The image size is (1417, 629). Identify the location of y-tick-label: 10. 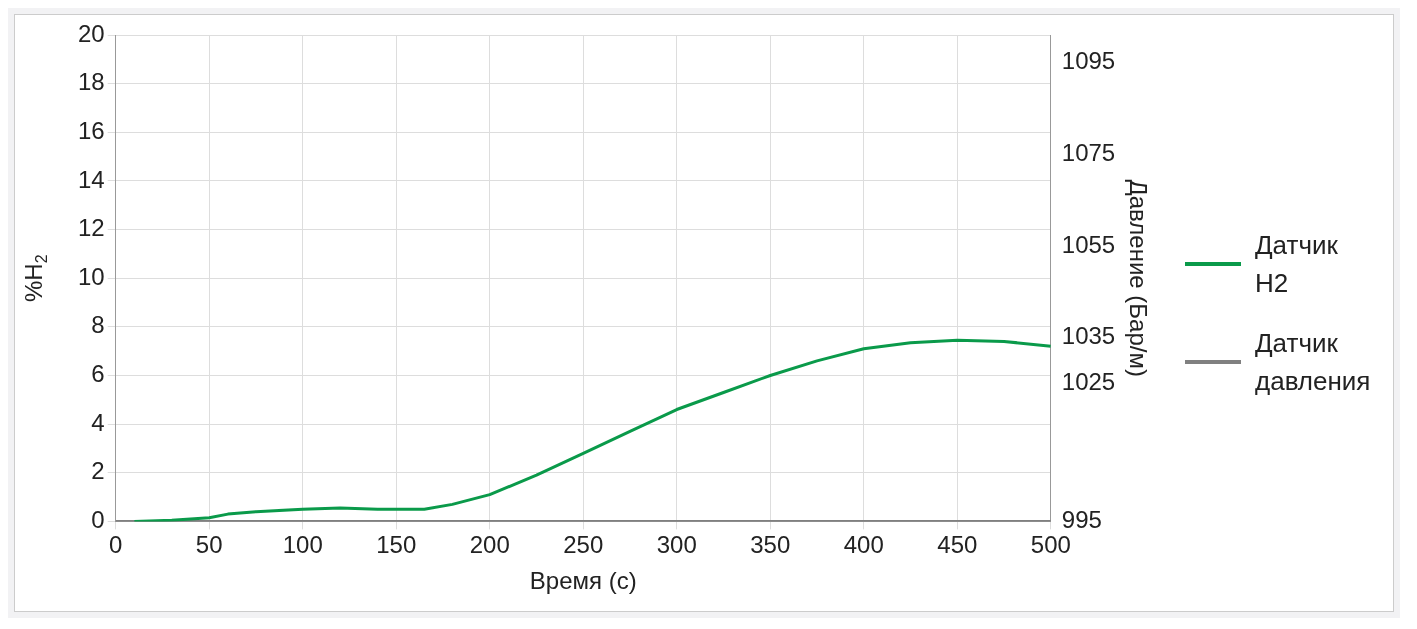
(91, 276).